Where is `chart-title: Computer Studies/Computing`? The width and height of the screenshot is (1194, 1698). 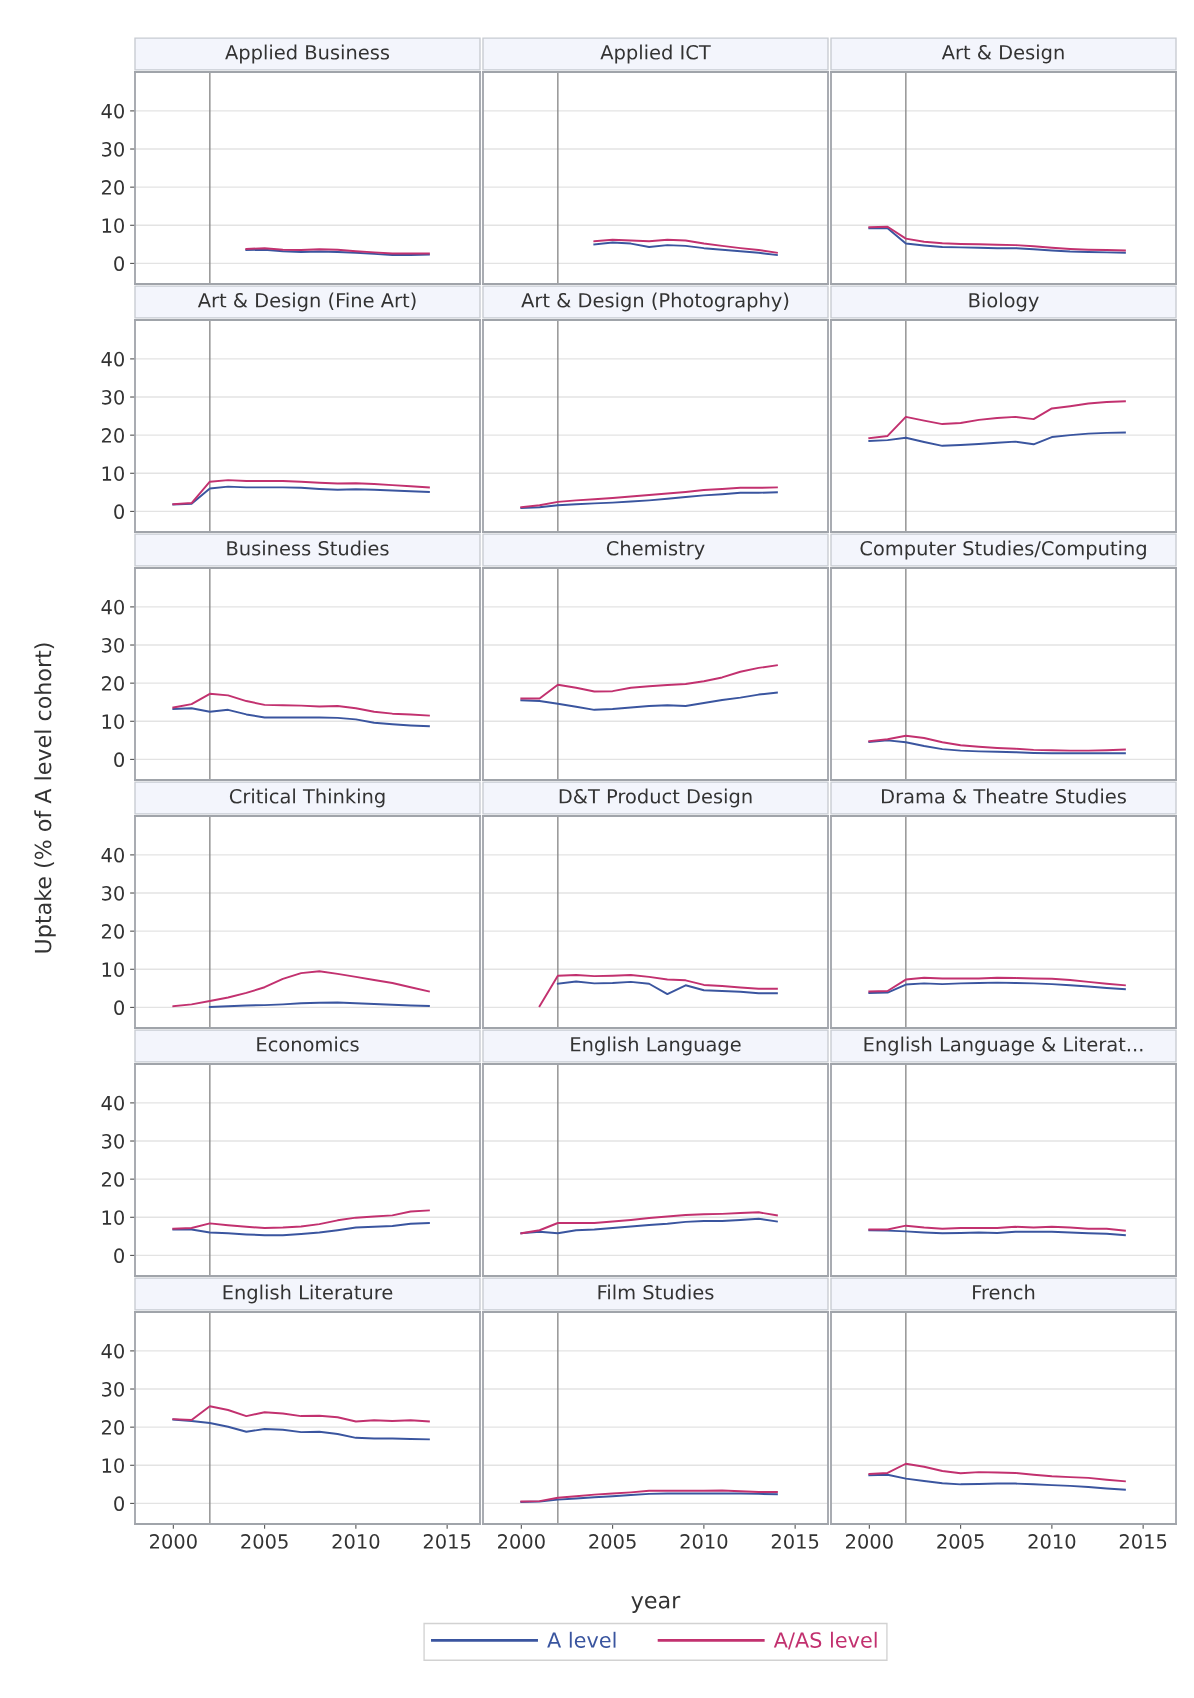
chart-title: Computer Studies/Computing is located at coordinates (1003, 550).